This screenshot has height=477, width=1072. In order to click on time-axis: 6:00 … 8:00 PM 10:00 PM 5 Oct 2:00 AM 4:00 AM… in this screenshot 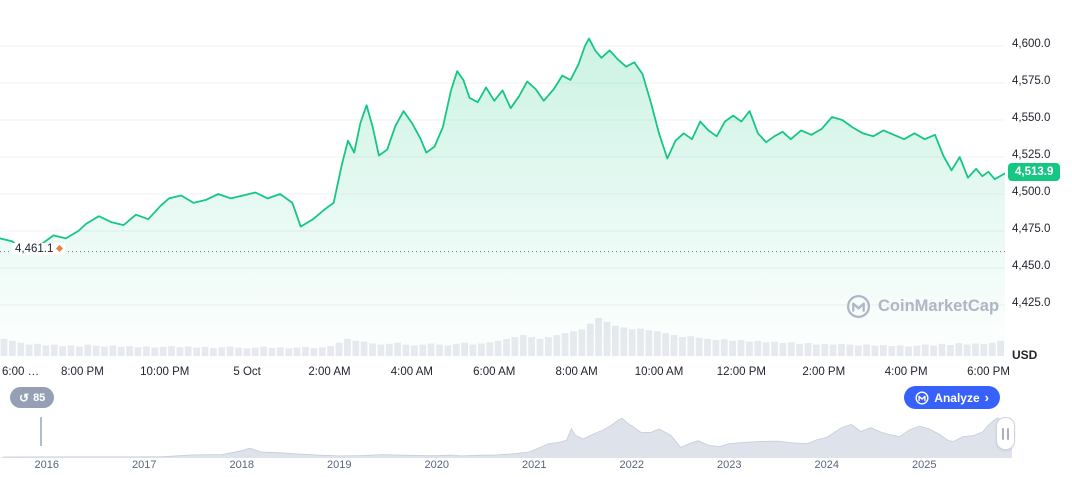, I will do `click(505, 373)`.